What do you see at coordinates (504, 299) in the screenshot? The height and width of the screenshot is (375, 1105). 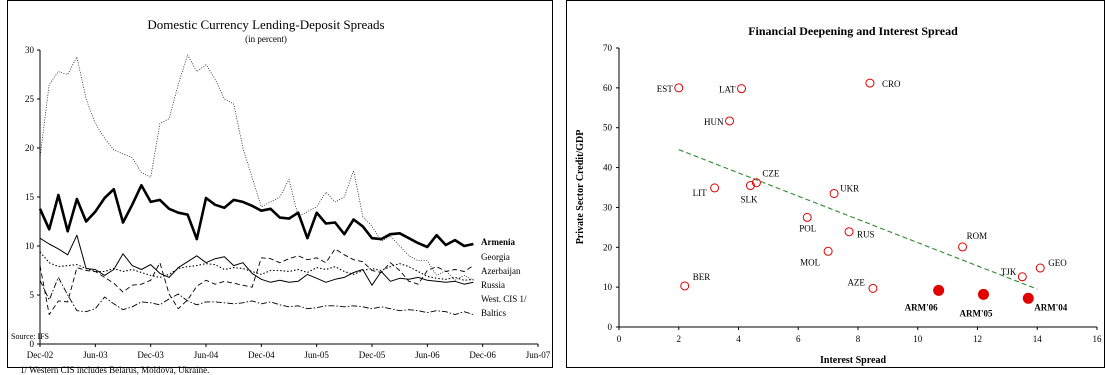 I see `legend-label-4: West. CIS 1/` at bounding box center [504, 299].